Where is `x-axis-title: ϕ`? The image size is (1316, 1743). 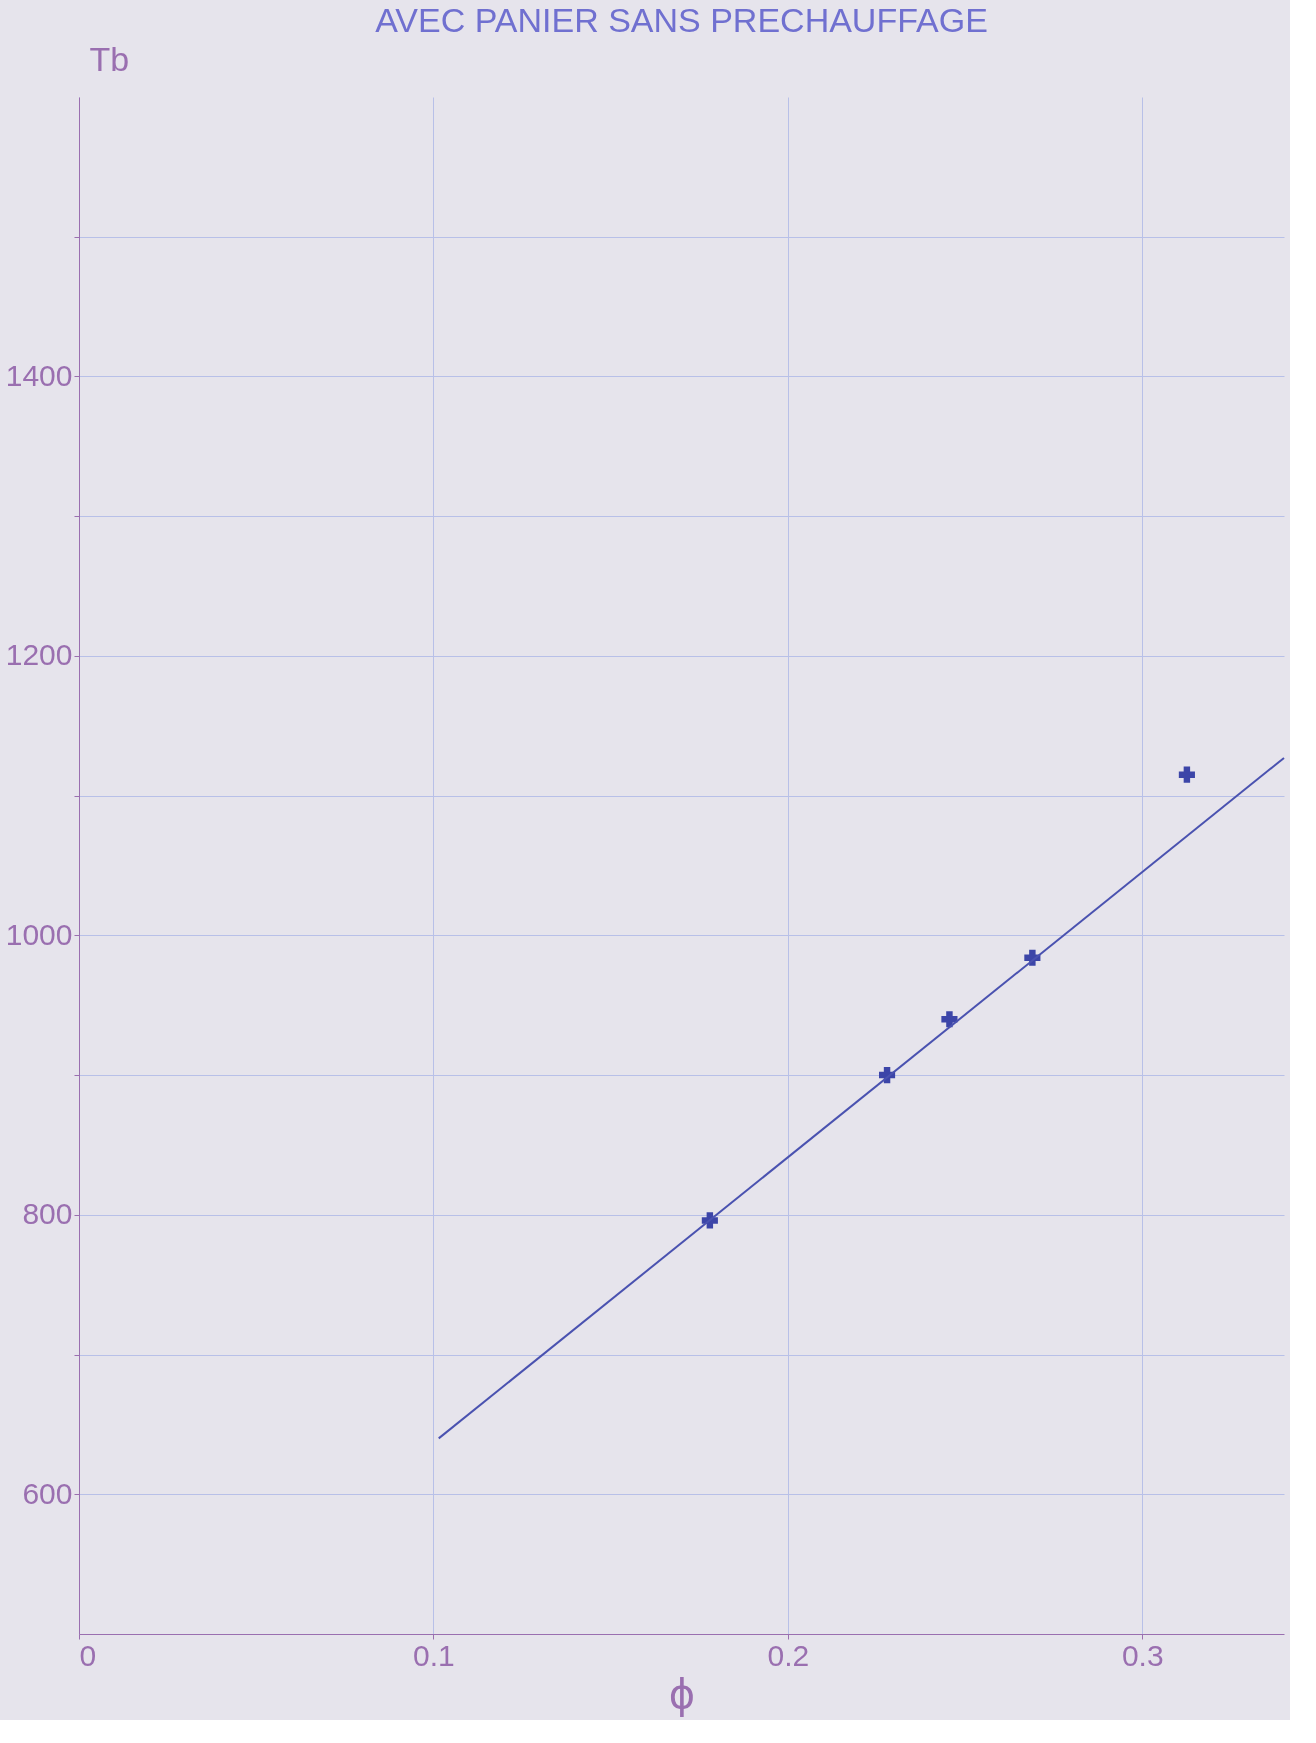
x-axis-title: ϕ is located at coordinates (682, 1693).